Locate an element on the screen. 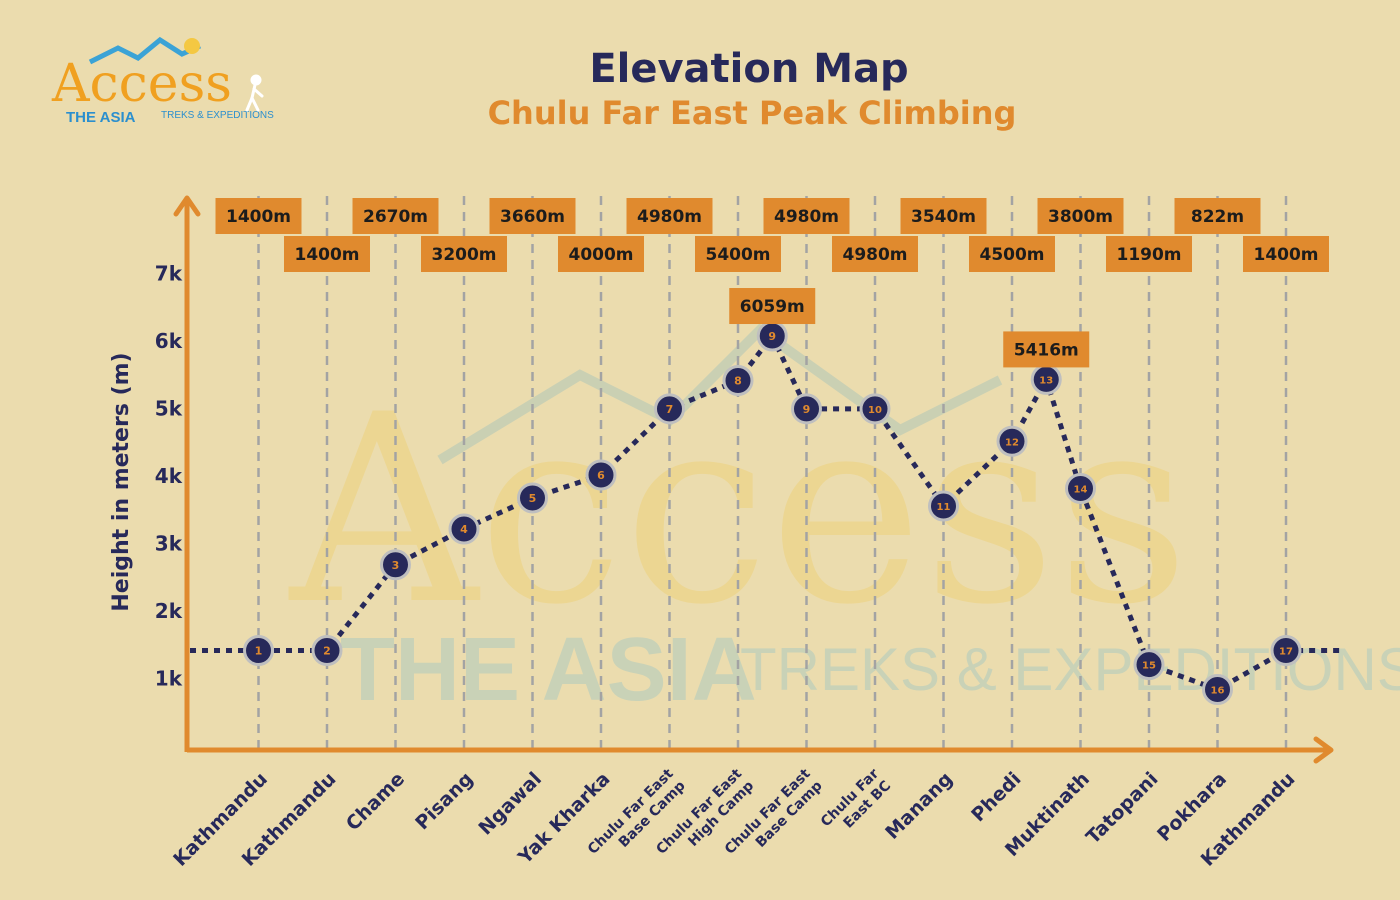  logo: Access THE ASIA TREKS & EXPEDITIONS is located at coordinates (162, 81).